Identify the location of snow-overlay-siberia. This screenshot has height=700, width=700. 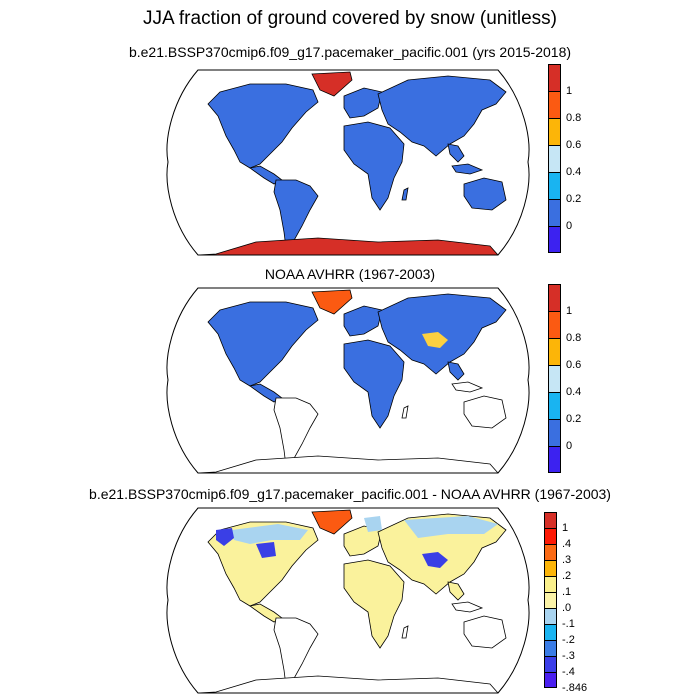
(451, 527).